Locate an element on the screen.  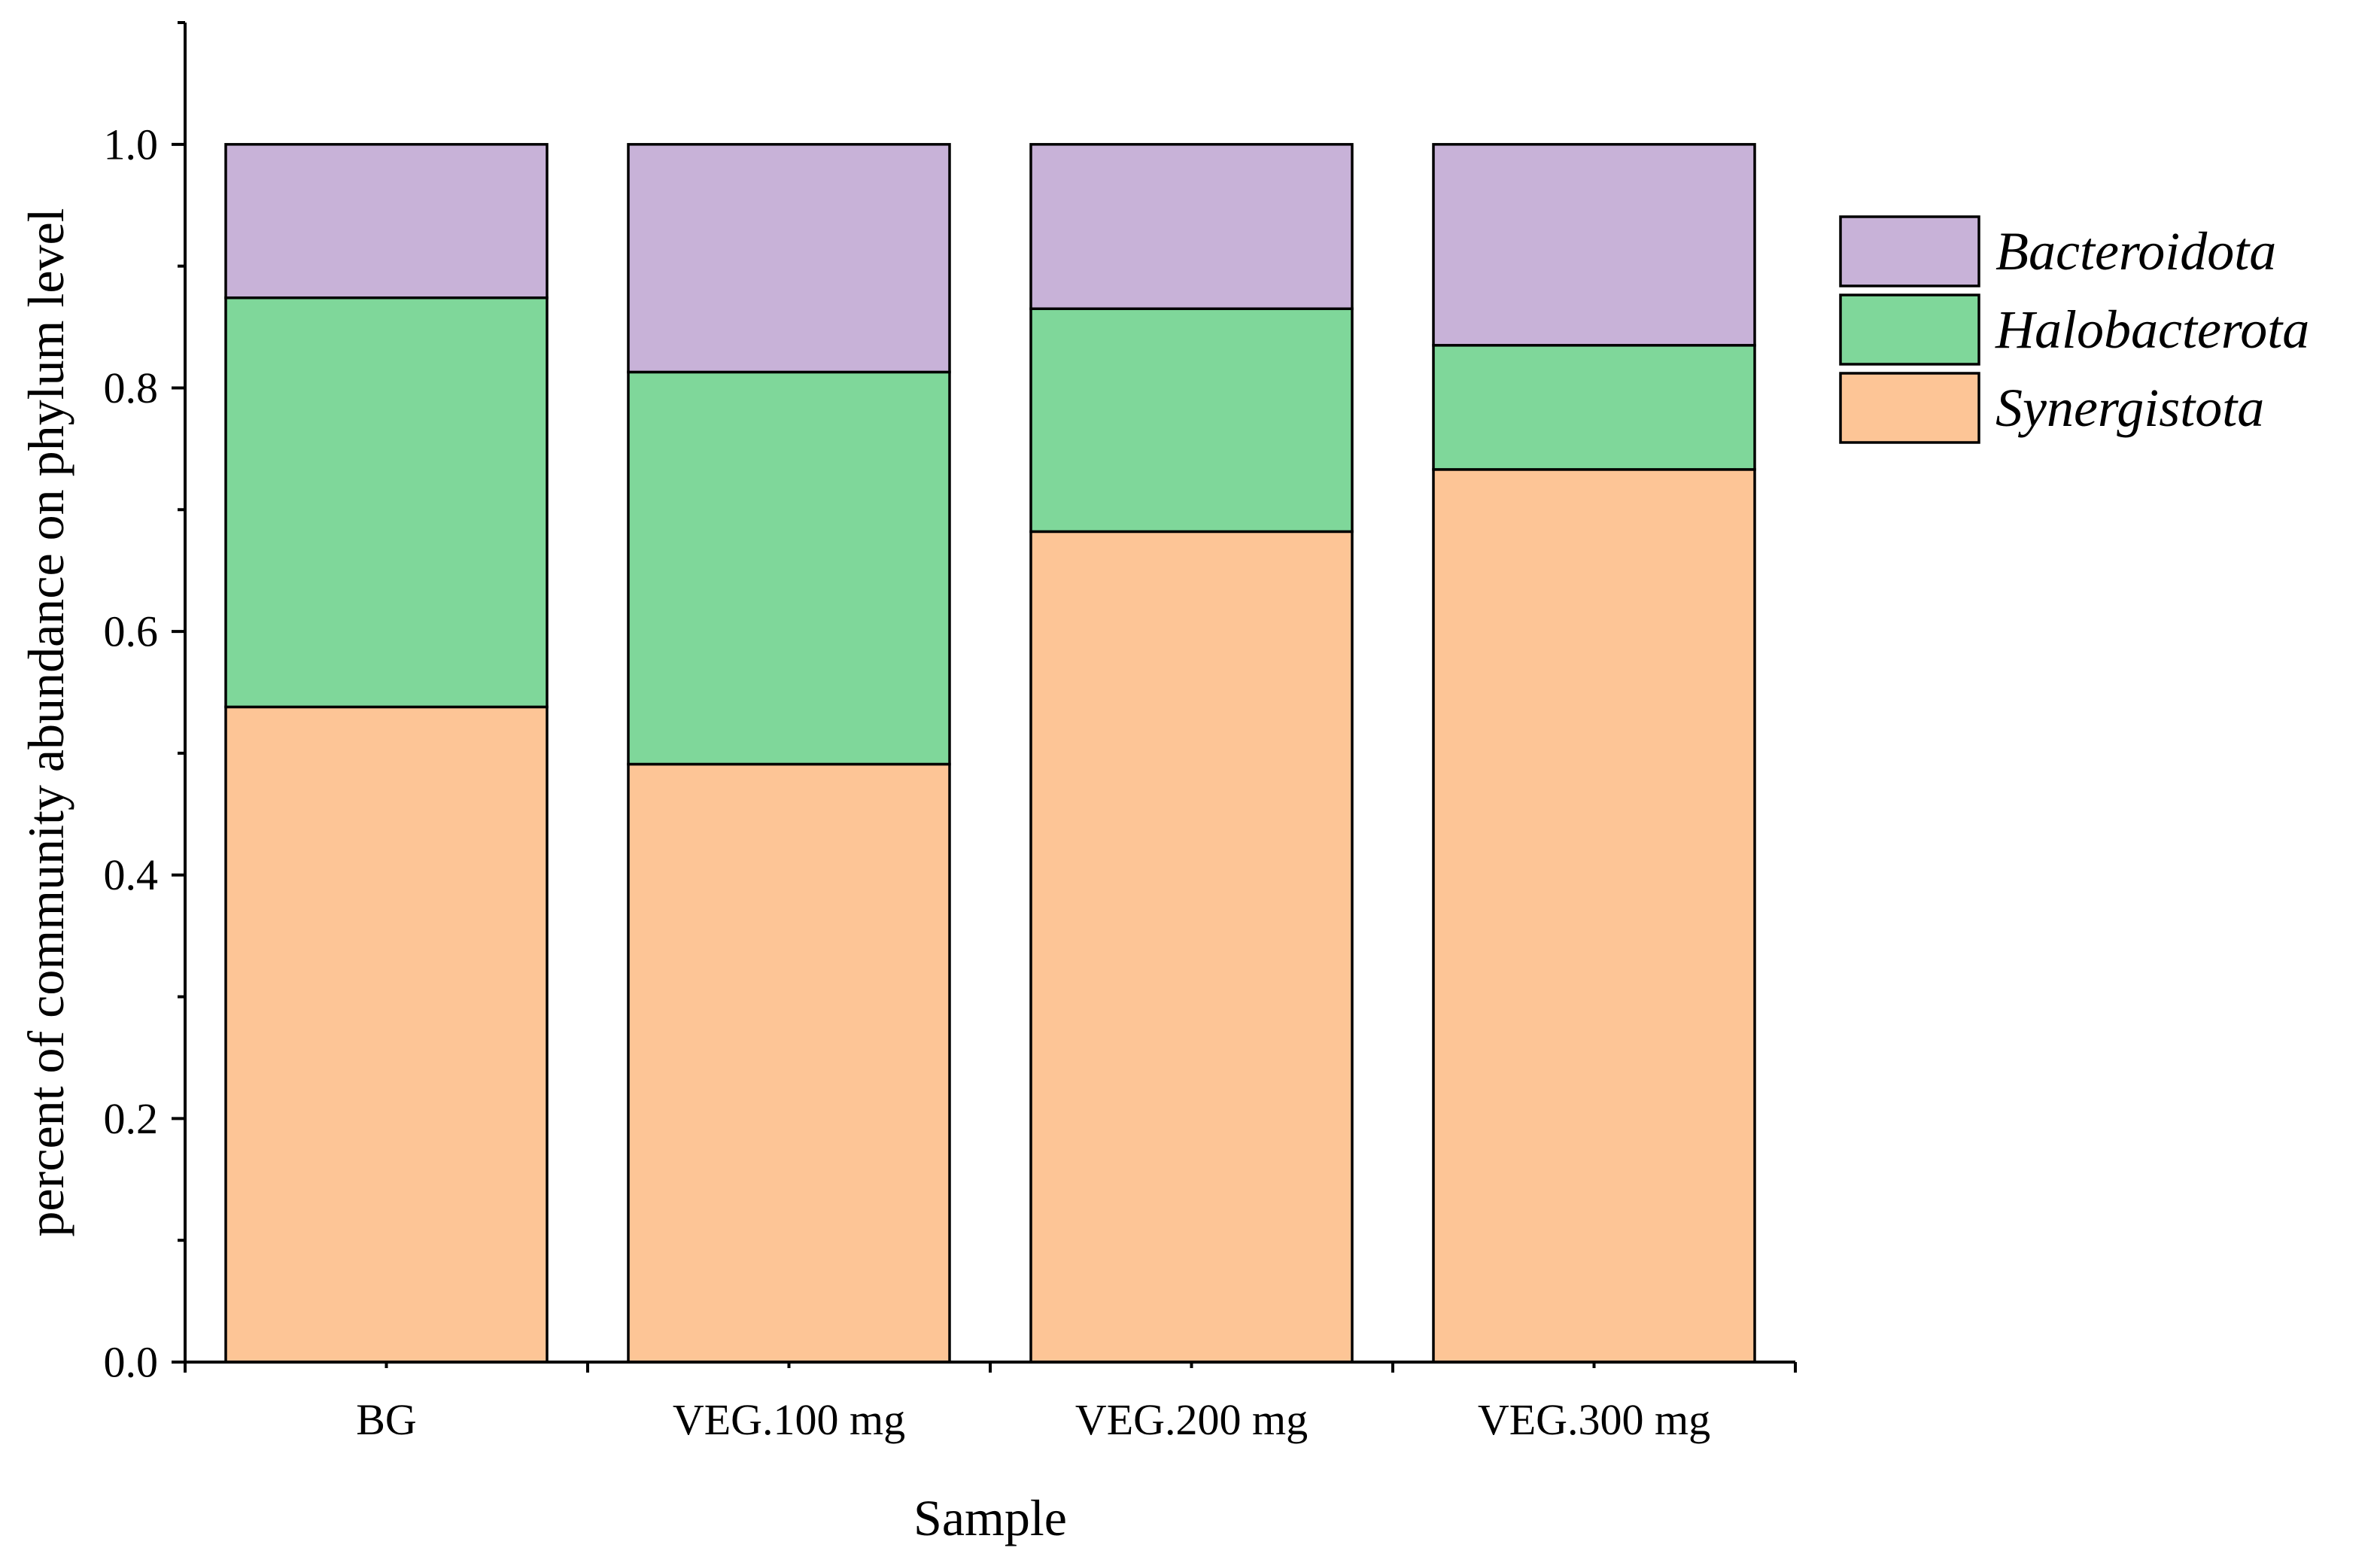
y-ticks-group: 0.0 0.2 0.4 0.6 0.8 1.0 is located at coordinates (144, 704).